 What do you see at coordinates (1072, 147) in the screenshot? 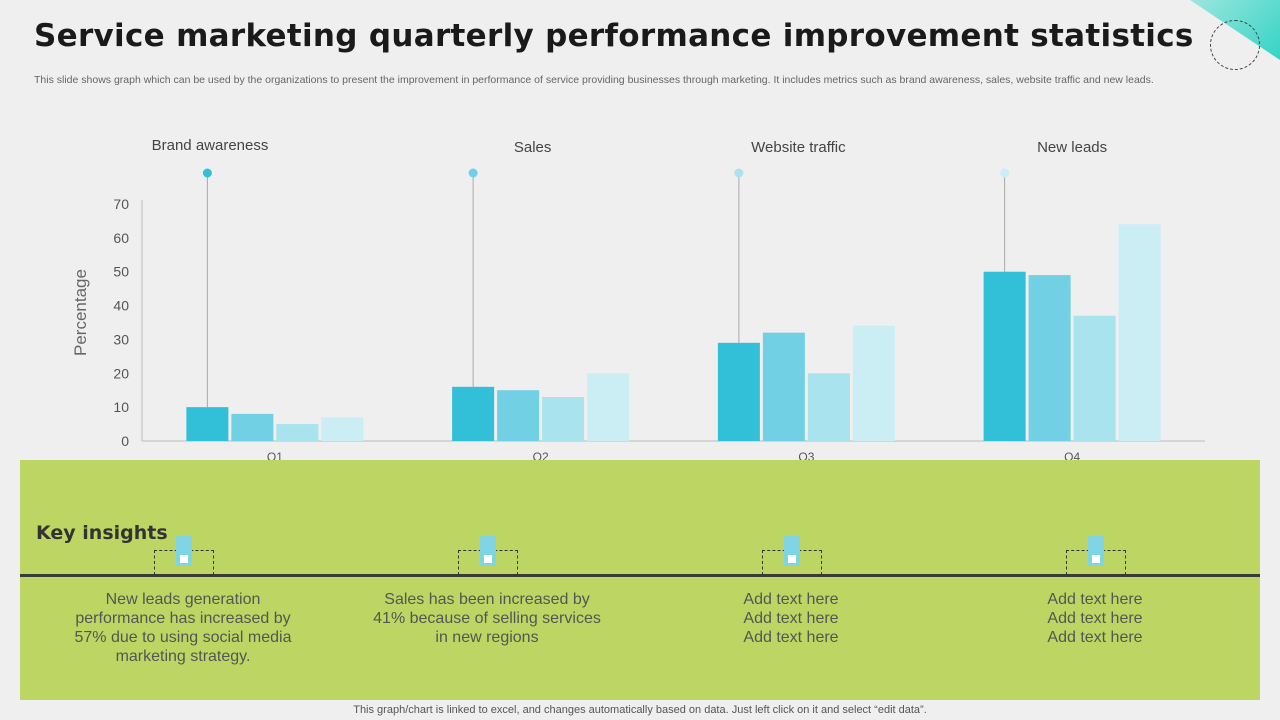
I see `legend-label-3: New leads` at bounding box center [1072, 147].